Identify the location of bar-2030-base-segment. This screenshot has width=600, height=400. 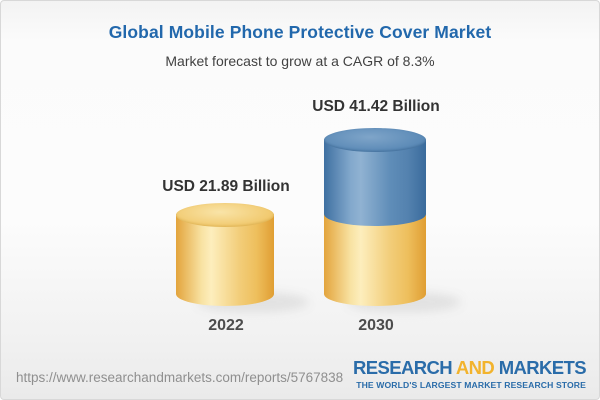
(375, 260).